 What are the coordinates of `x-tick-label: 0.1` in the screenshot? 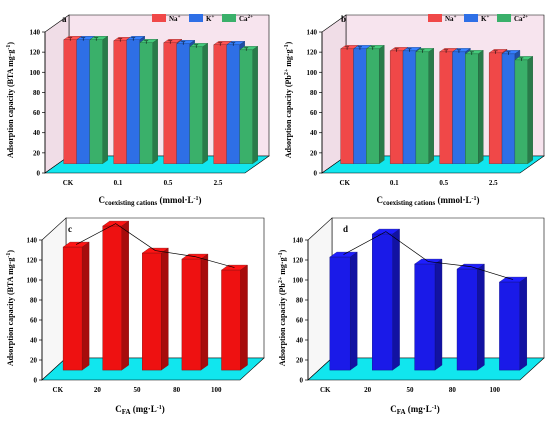 It's located at (118, 183).